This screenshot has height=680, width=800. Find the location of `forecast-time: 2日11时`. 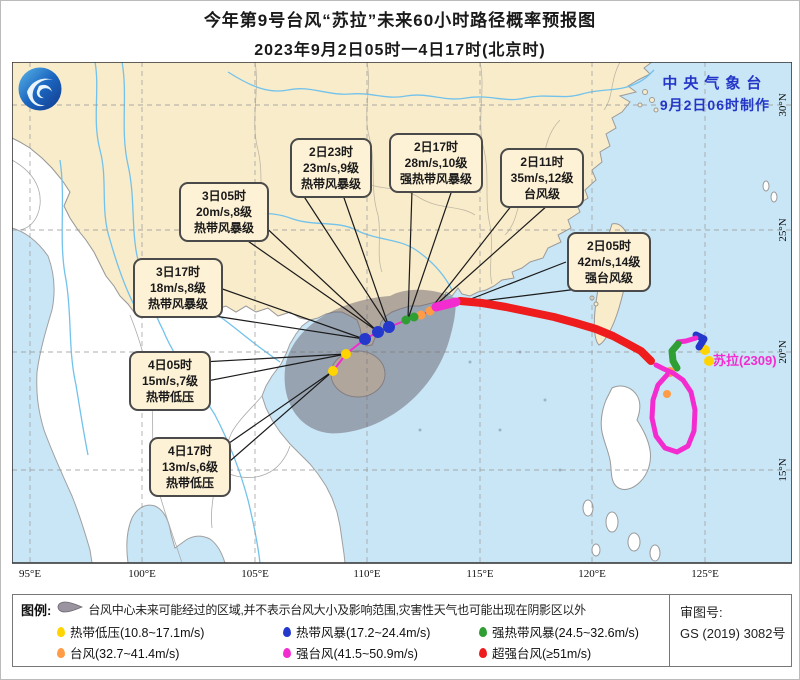

forecast-time: 2日11时 is located at coordinates (542, 162).